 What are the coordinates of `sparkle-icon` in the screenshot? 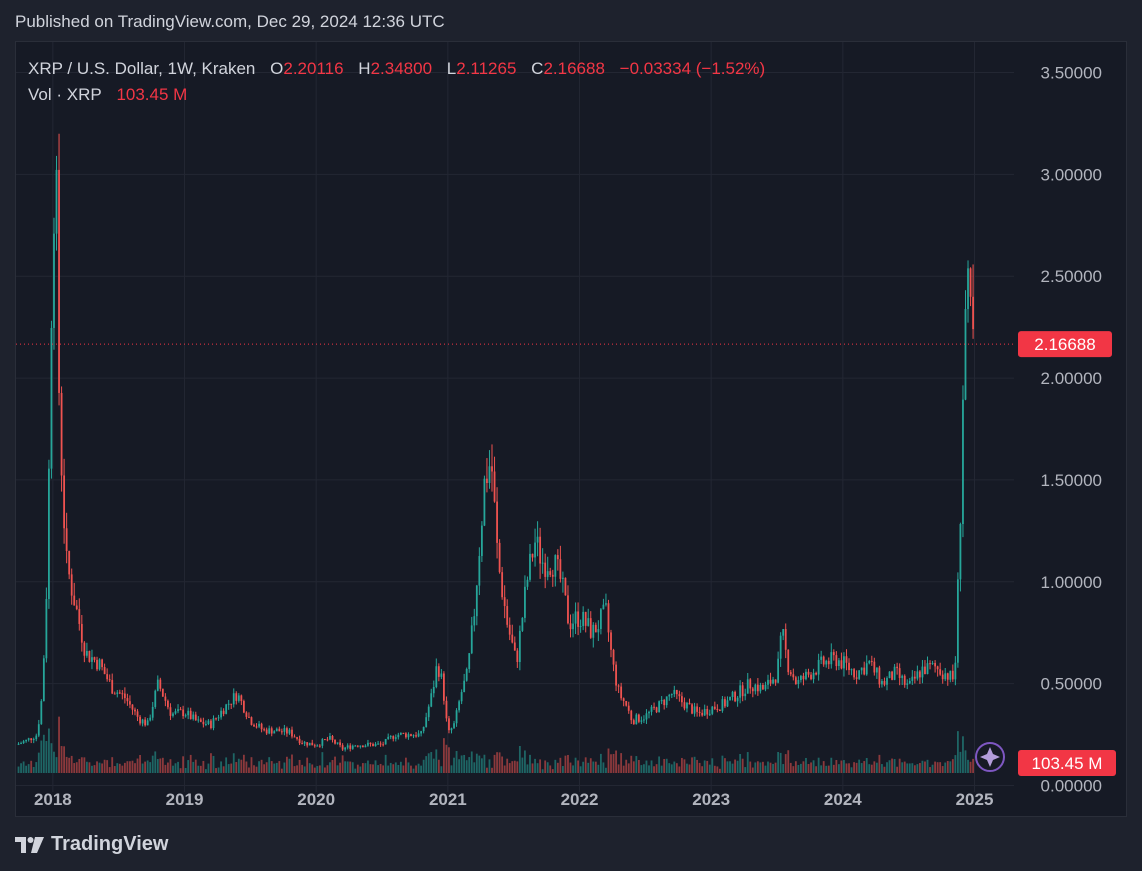 It's located at (990, 757).